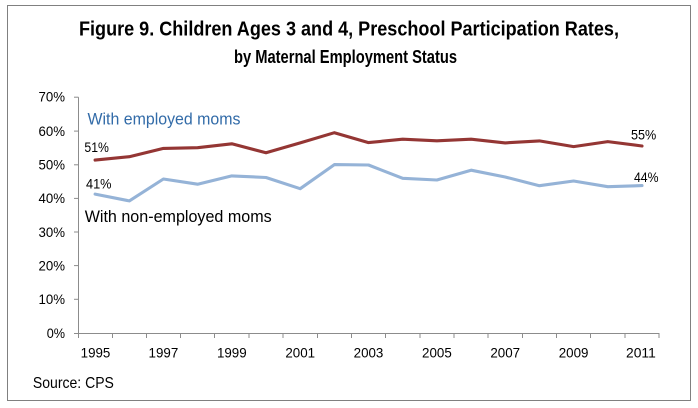 Image resolution: width=698 pixels, height=408 pixels. I want to click on svg-text: 40%, so click(52, 198).